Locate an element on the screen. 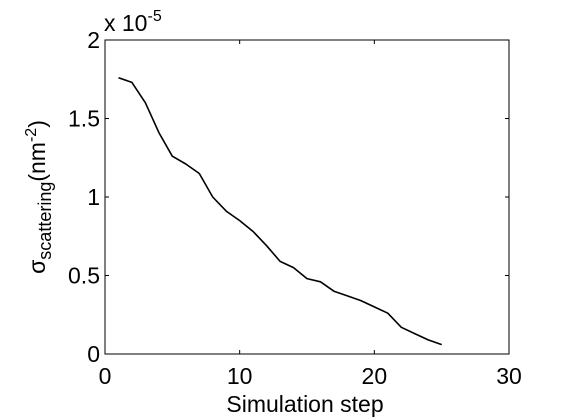 Image resolution: width=561 pixels, height=420 pixels. x-tick-label: 30 is located at coordinates (509, 376).